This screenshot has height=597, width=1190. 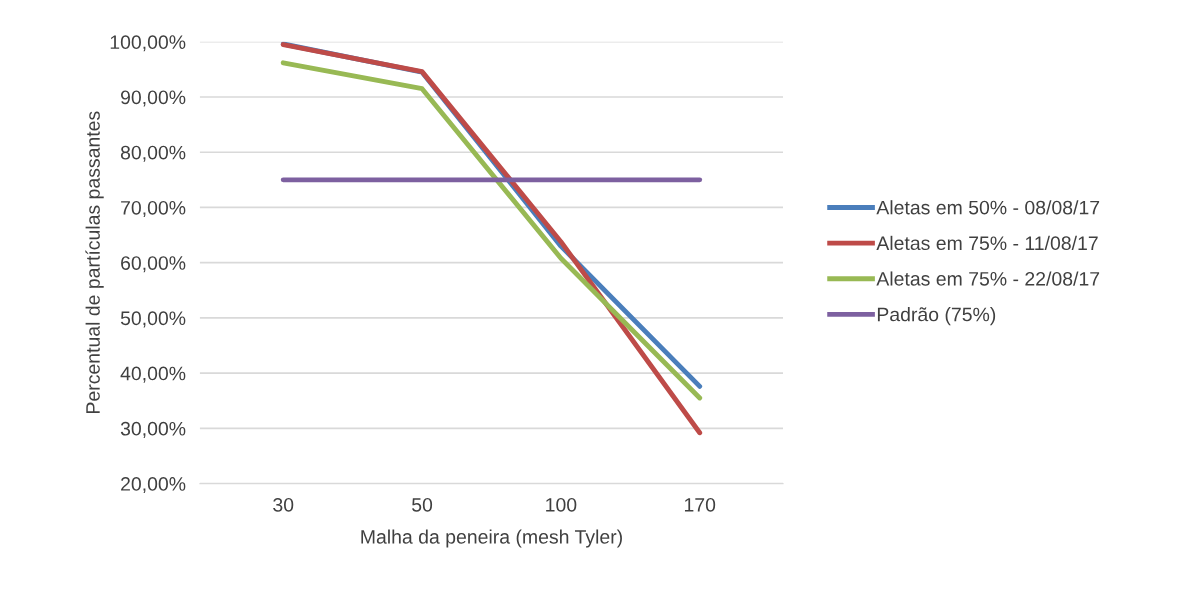 What do you see at coordinates (561, 504) in the screenshot?
I see `x-tick-label: 100` at bounding box center [561, 504].